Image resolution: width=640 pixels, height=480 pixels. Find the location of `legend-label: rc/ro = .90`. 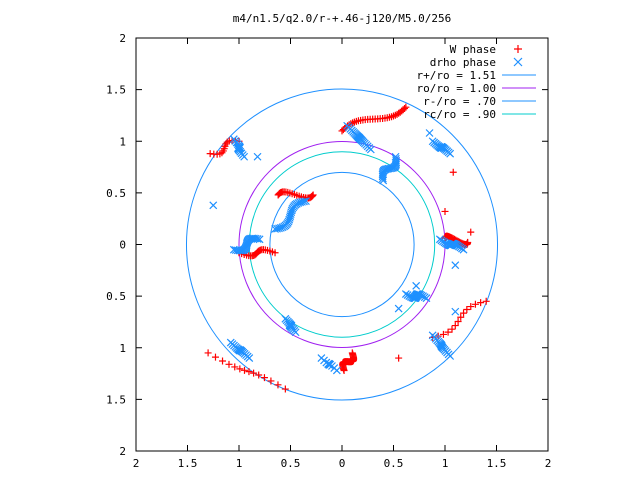

legend-label: rc/ro = .90 is located at coordinates (459, 114).